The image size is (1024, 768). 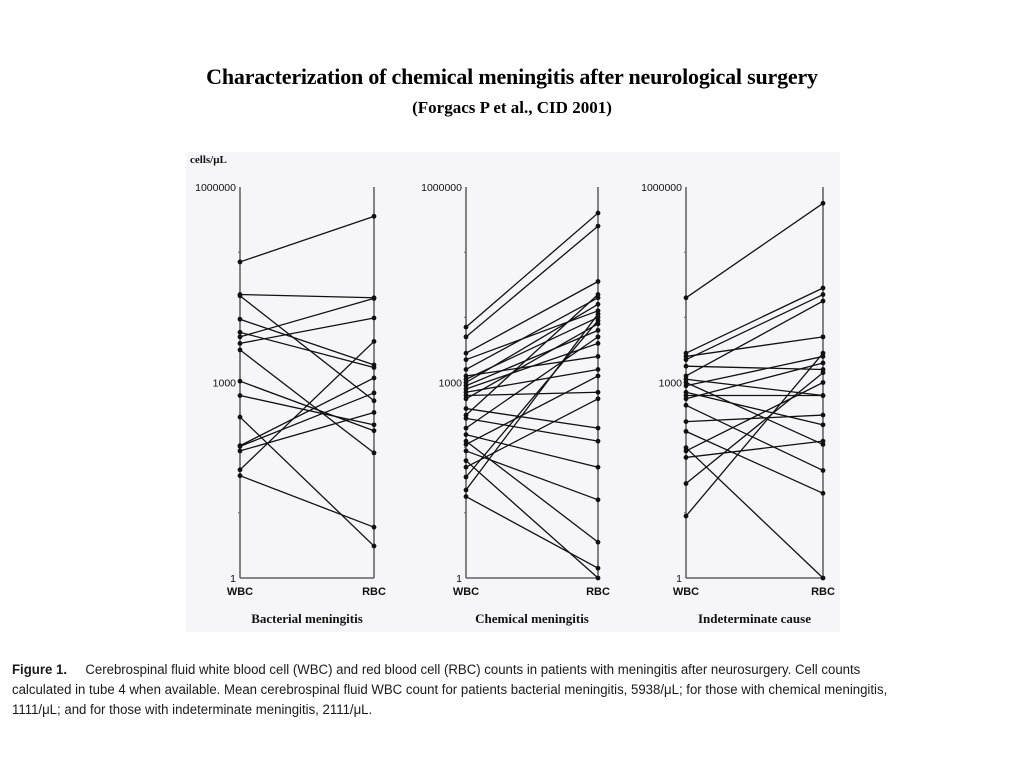 What do you see at coordinates (208, 160) in the screenshot?
I see `y-axis-label: cells/μL` at bounding box center [208, 160].